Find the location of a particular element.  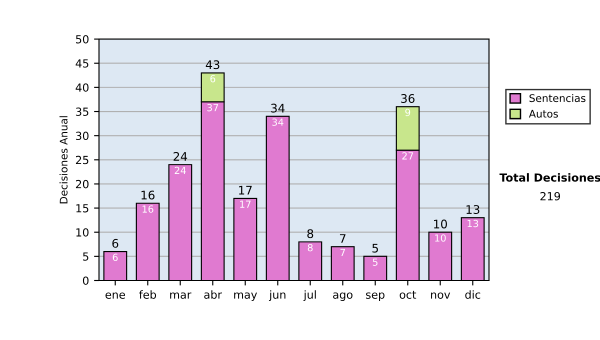

total-label: 16 is located at coordinates (148, 195).